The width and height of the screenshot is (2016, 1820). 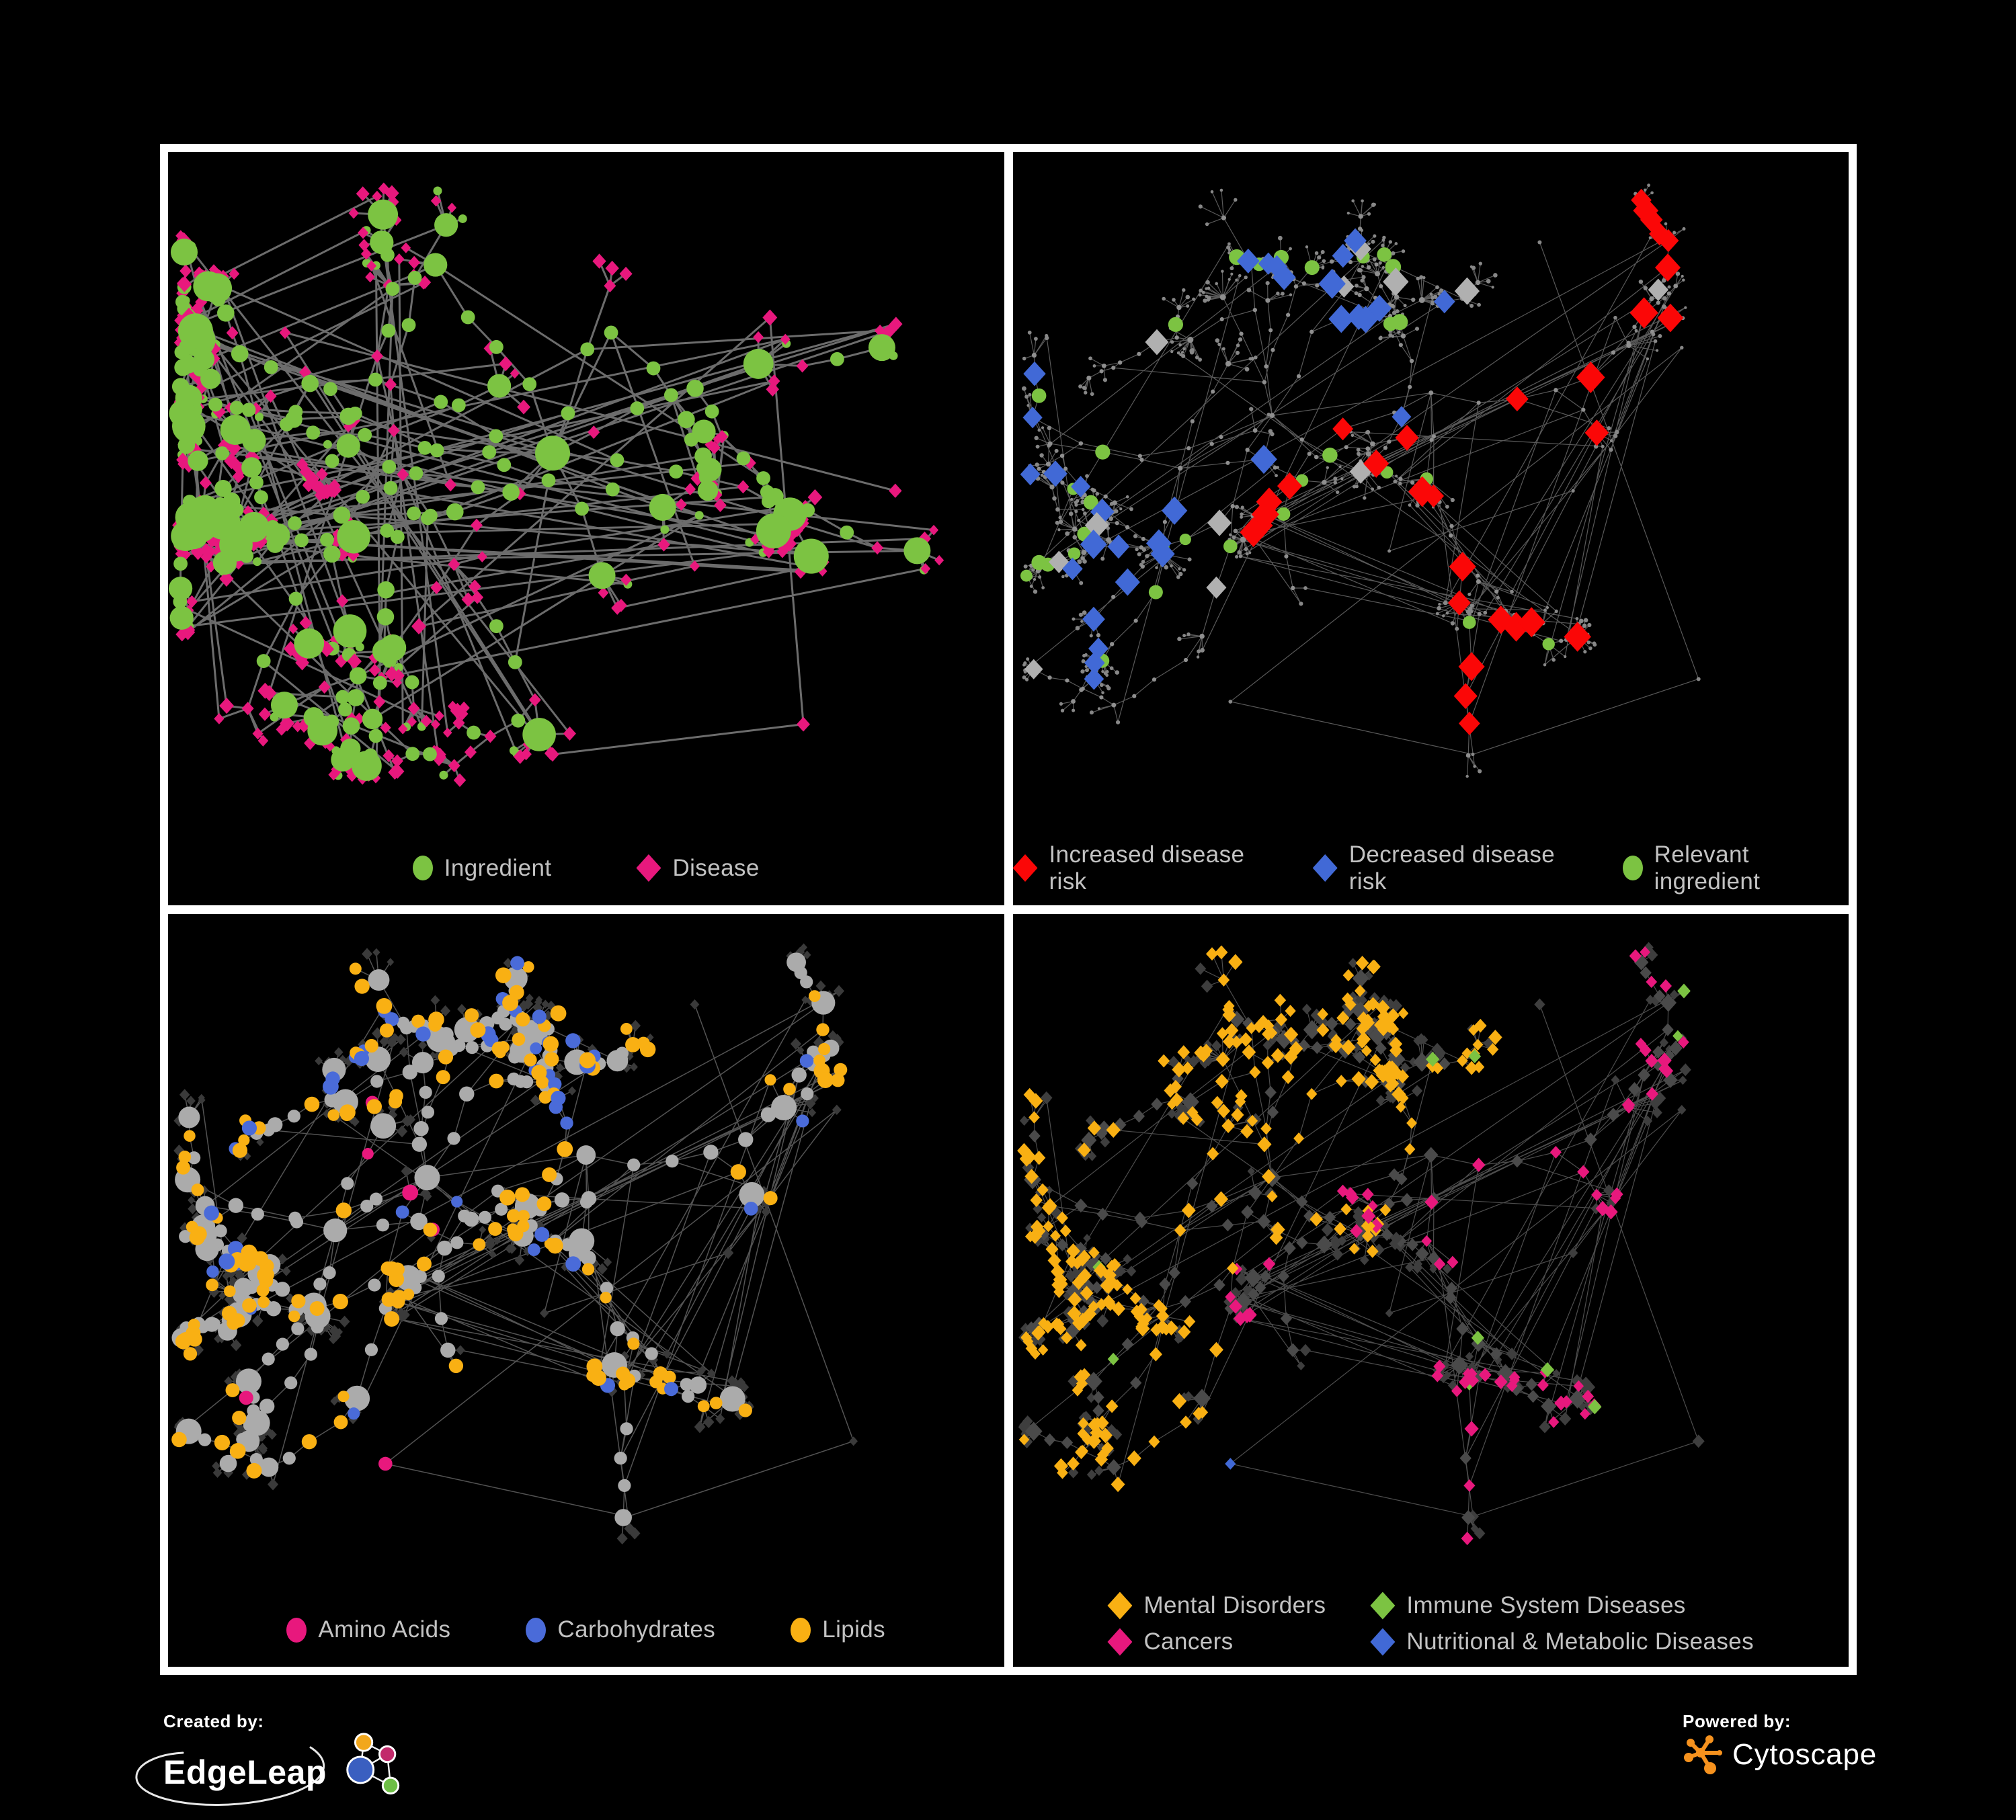 What do you see at coordinates (1805, 1755) in the screenshot?
I see `cytoscape-wordmark: Cytoscape` at bounding box center [1805, 1755].